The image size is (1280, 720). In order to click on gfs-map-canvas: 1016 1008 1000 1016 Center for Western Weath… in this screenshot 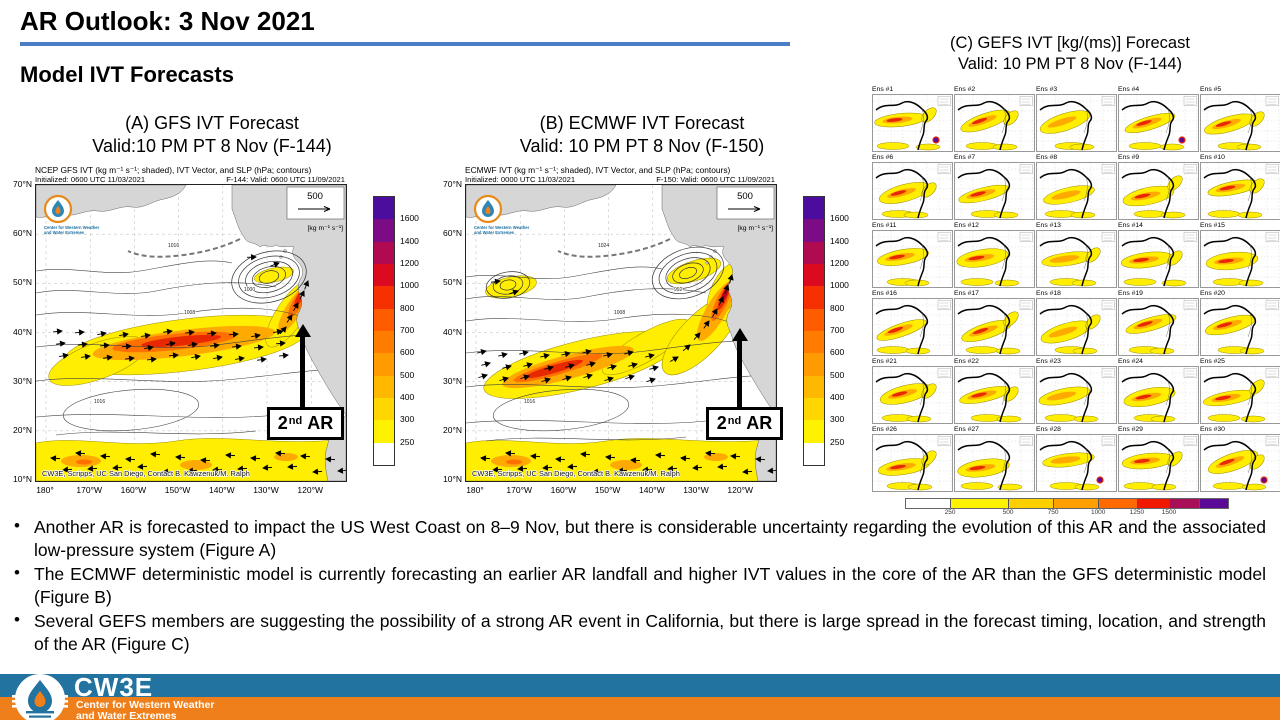, I will do `click(191, 333)`.